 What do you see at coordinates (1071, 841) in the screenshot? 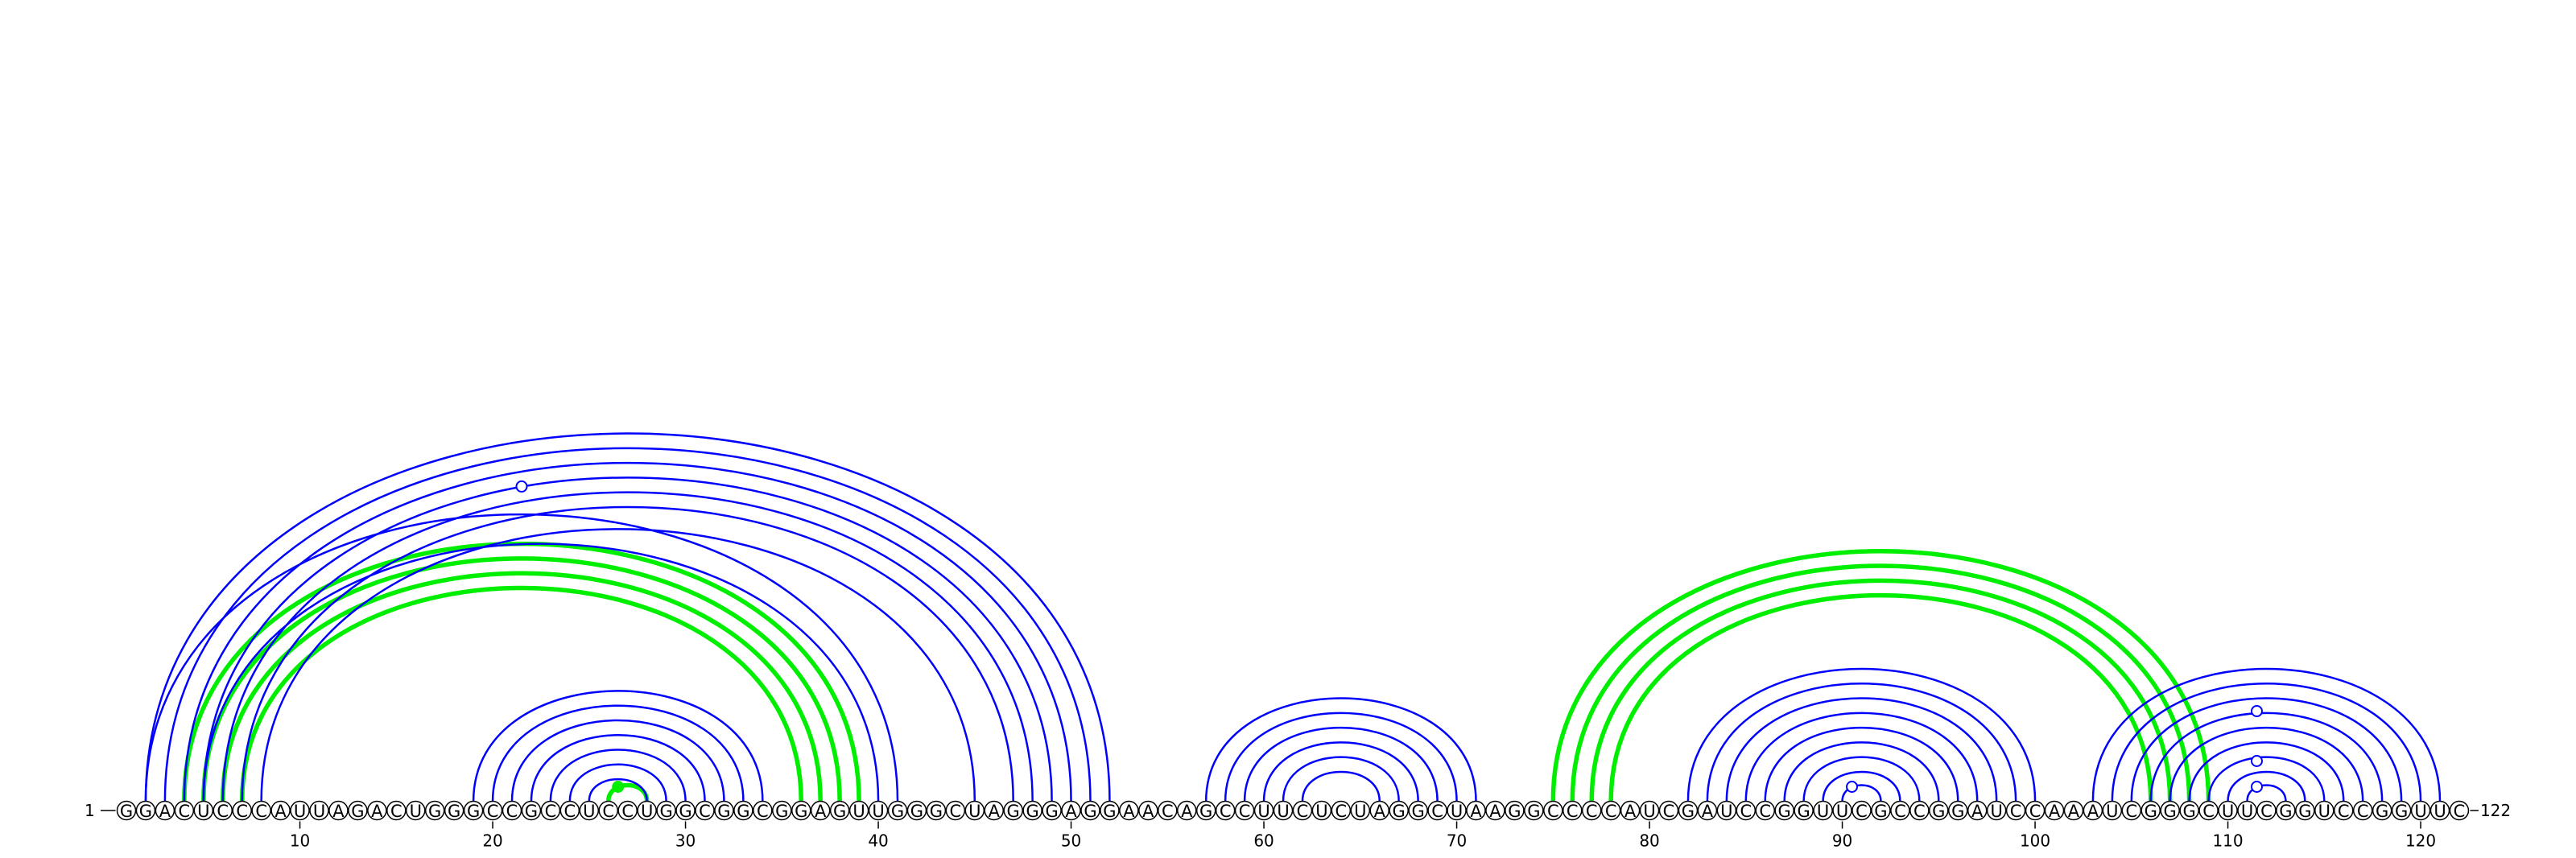
I see `tick-label: 50` at bounding box center [1071, 841].